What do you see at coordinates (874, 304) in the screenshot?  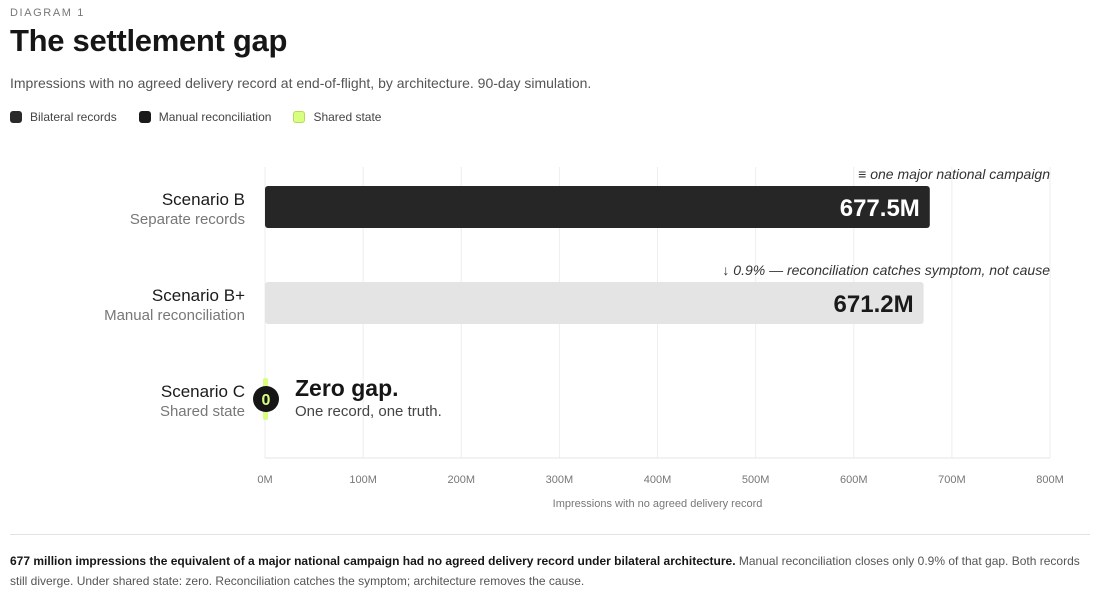 I see `data-label: 671.2M` at bounding box center [874, 304].